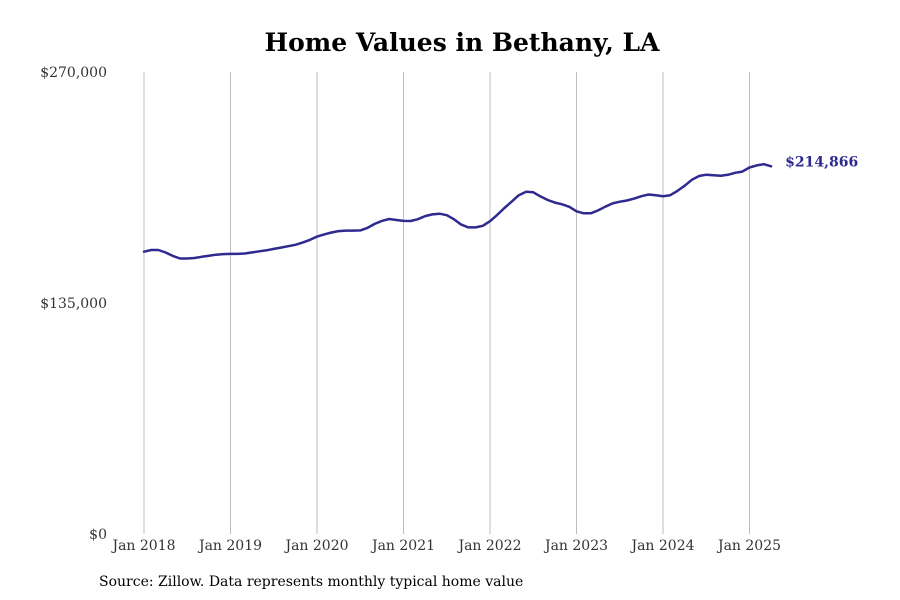 Image resolution: width=900 pixels, height=600 pixels. What do you see at coordinates (402, 546) in the screenshot?
I see `x-tick-label: Jan 2021` at bounding box center [402, 546].